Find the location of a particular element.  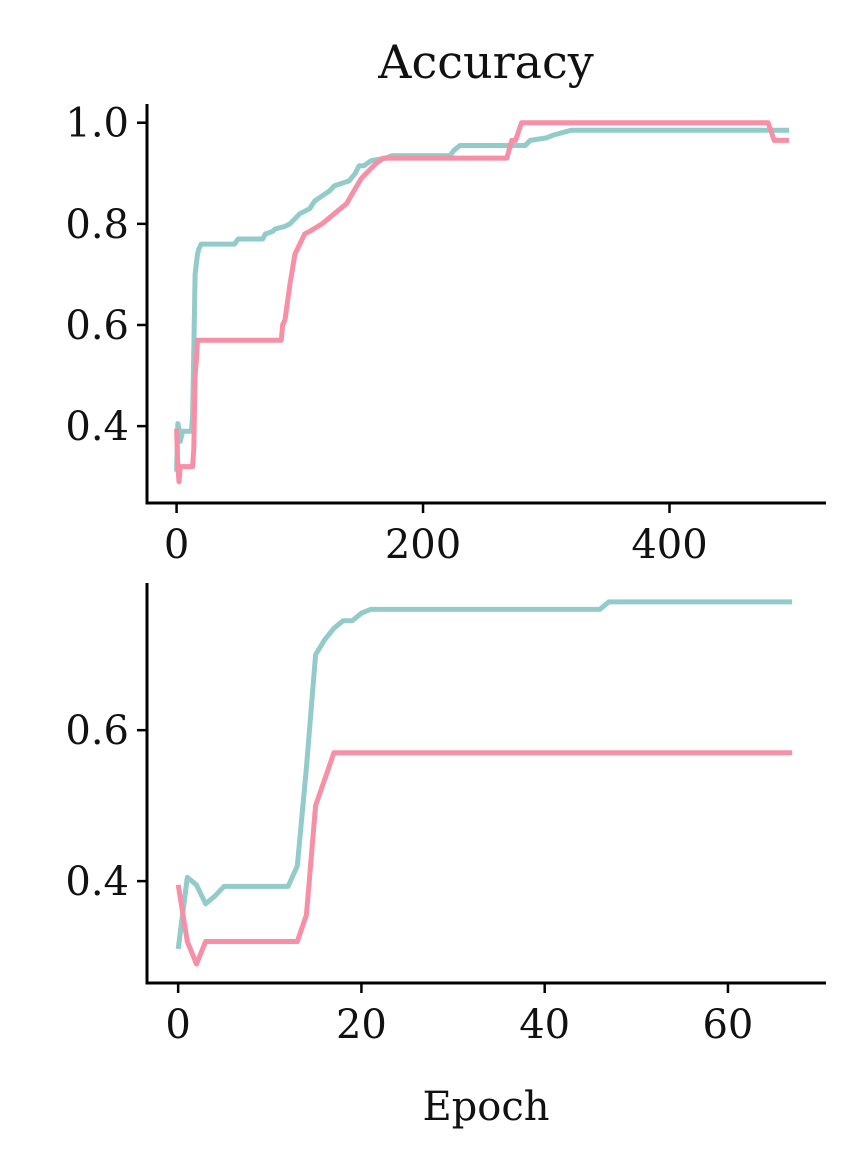

x-tick-label: 200 is located at coordinates (423, 545).